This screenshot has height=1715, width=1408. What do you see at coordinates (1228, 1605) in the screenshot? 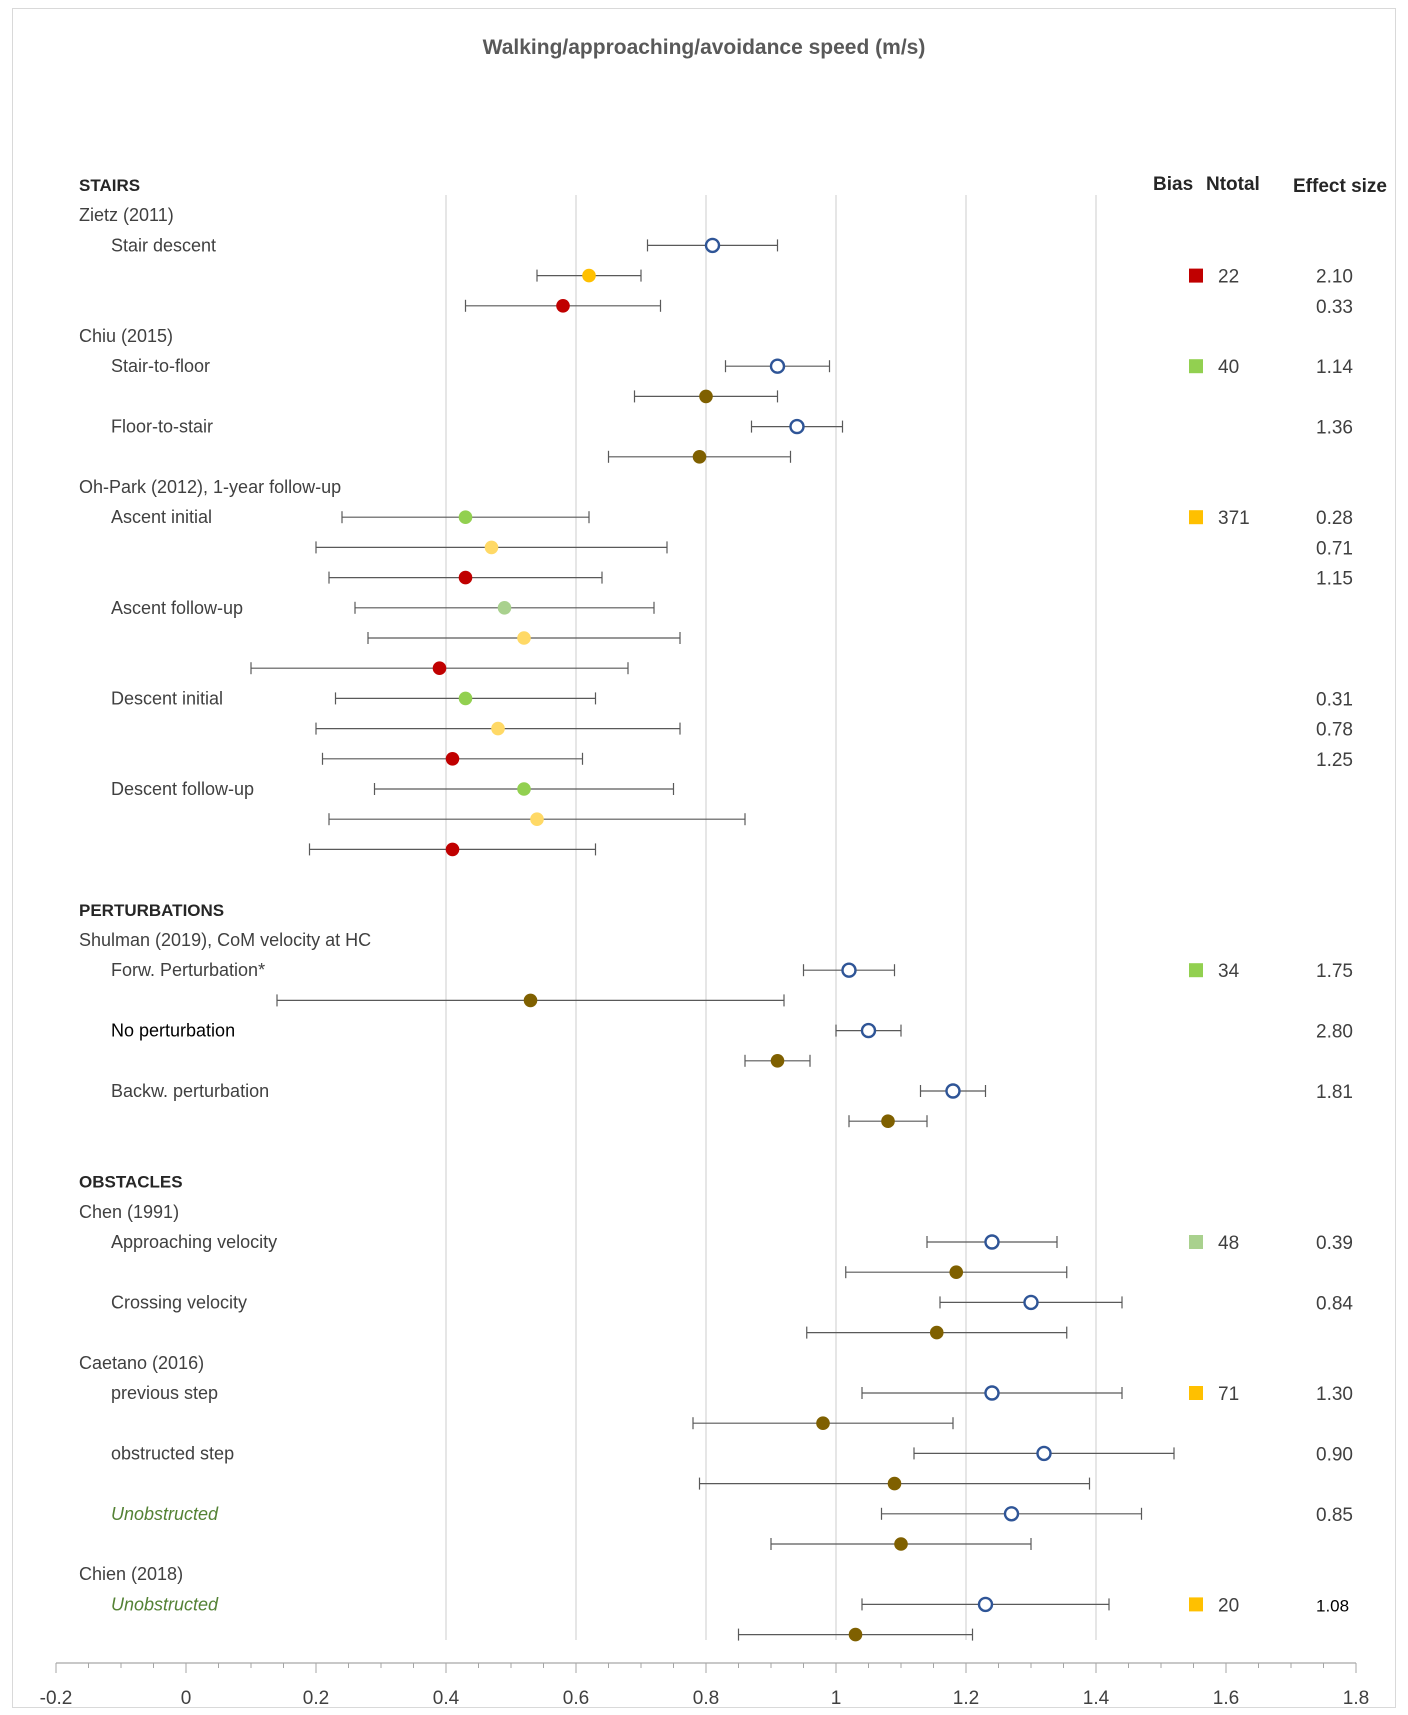
I see `ntotal-value: 20` at bounding box center [1228, 1605].